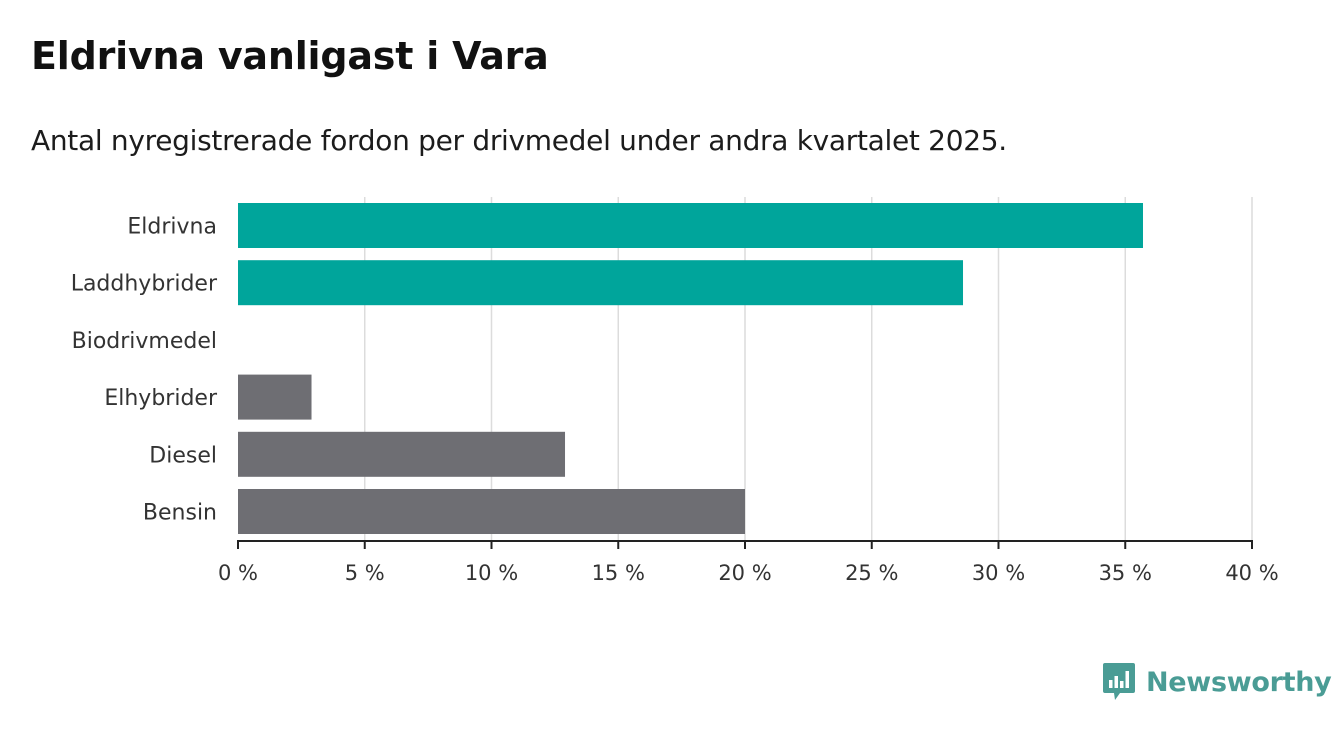 This screenshot has height=733, width=1340. Describe the element at coordinates (180, 513) in the screenshot. I see `category-label: Bensin` at that location.